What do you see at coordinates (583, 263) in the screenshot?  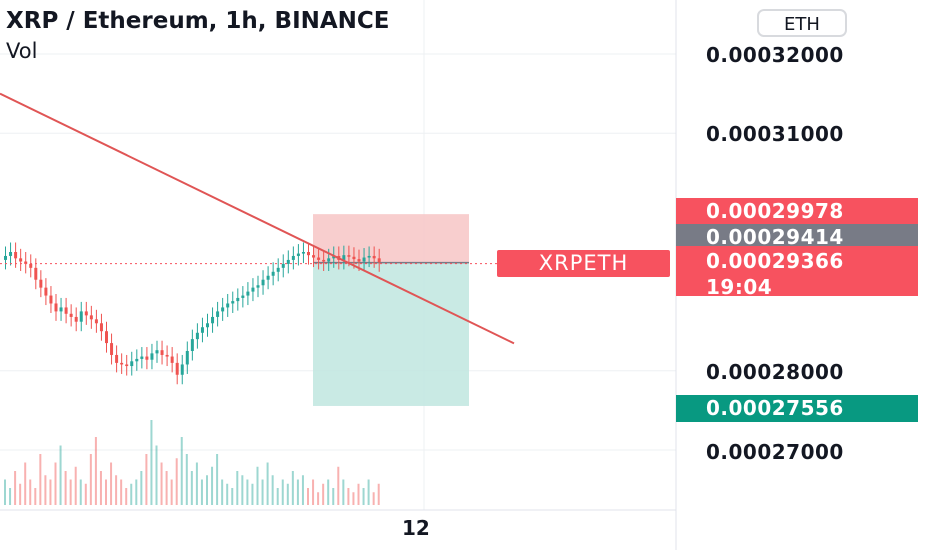 I see `symbol-label: XRPETH` at bounding box center [583, 263].